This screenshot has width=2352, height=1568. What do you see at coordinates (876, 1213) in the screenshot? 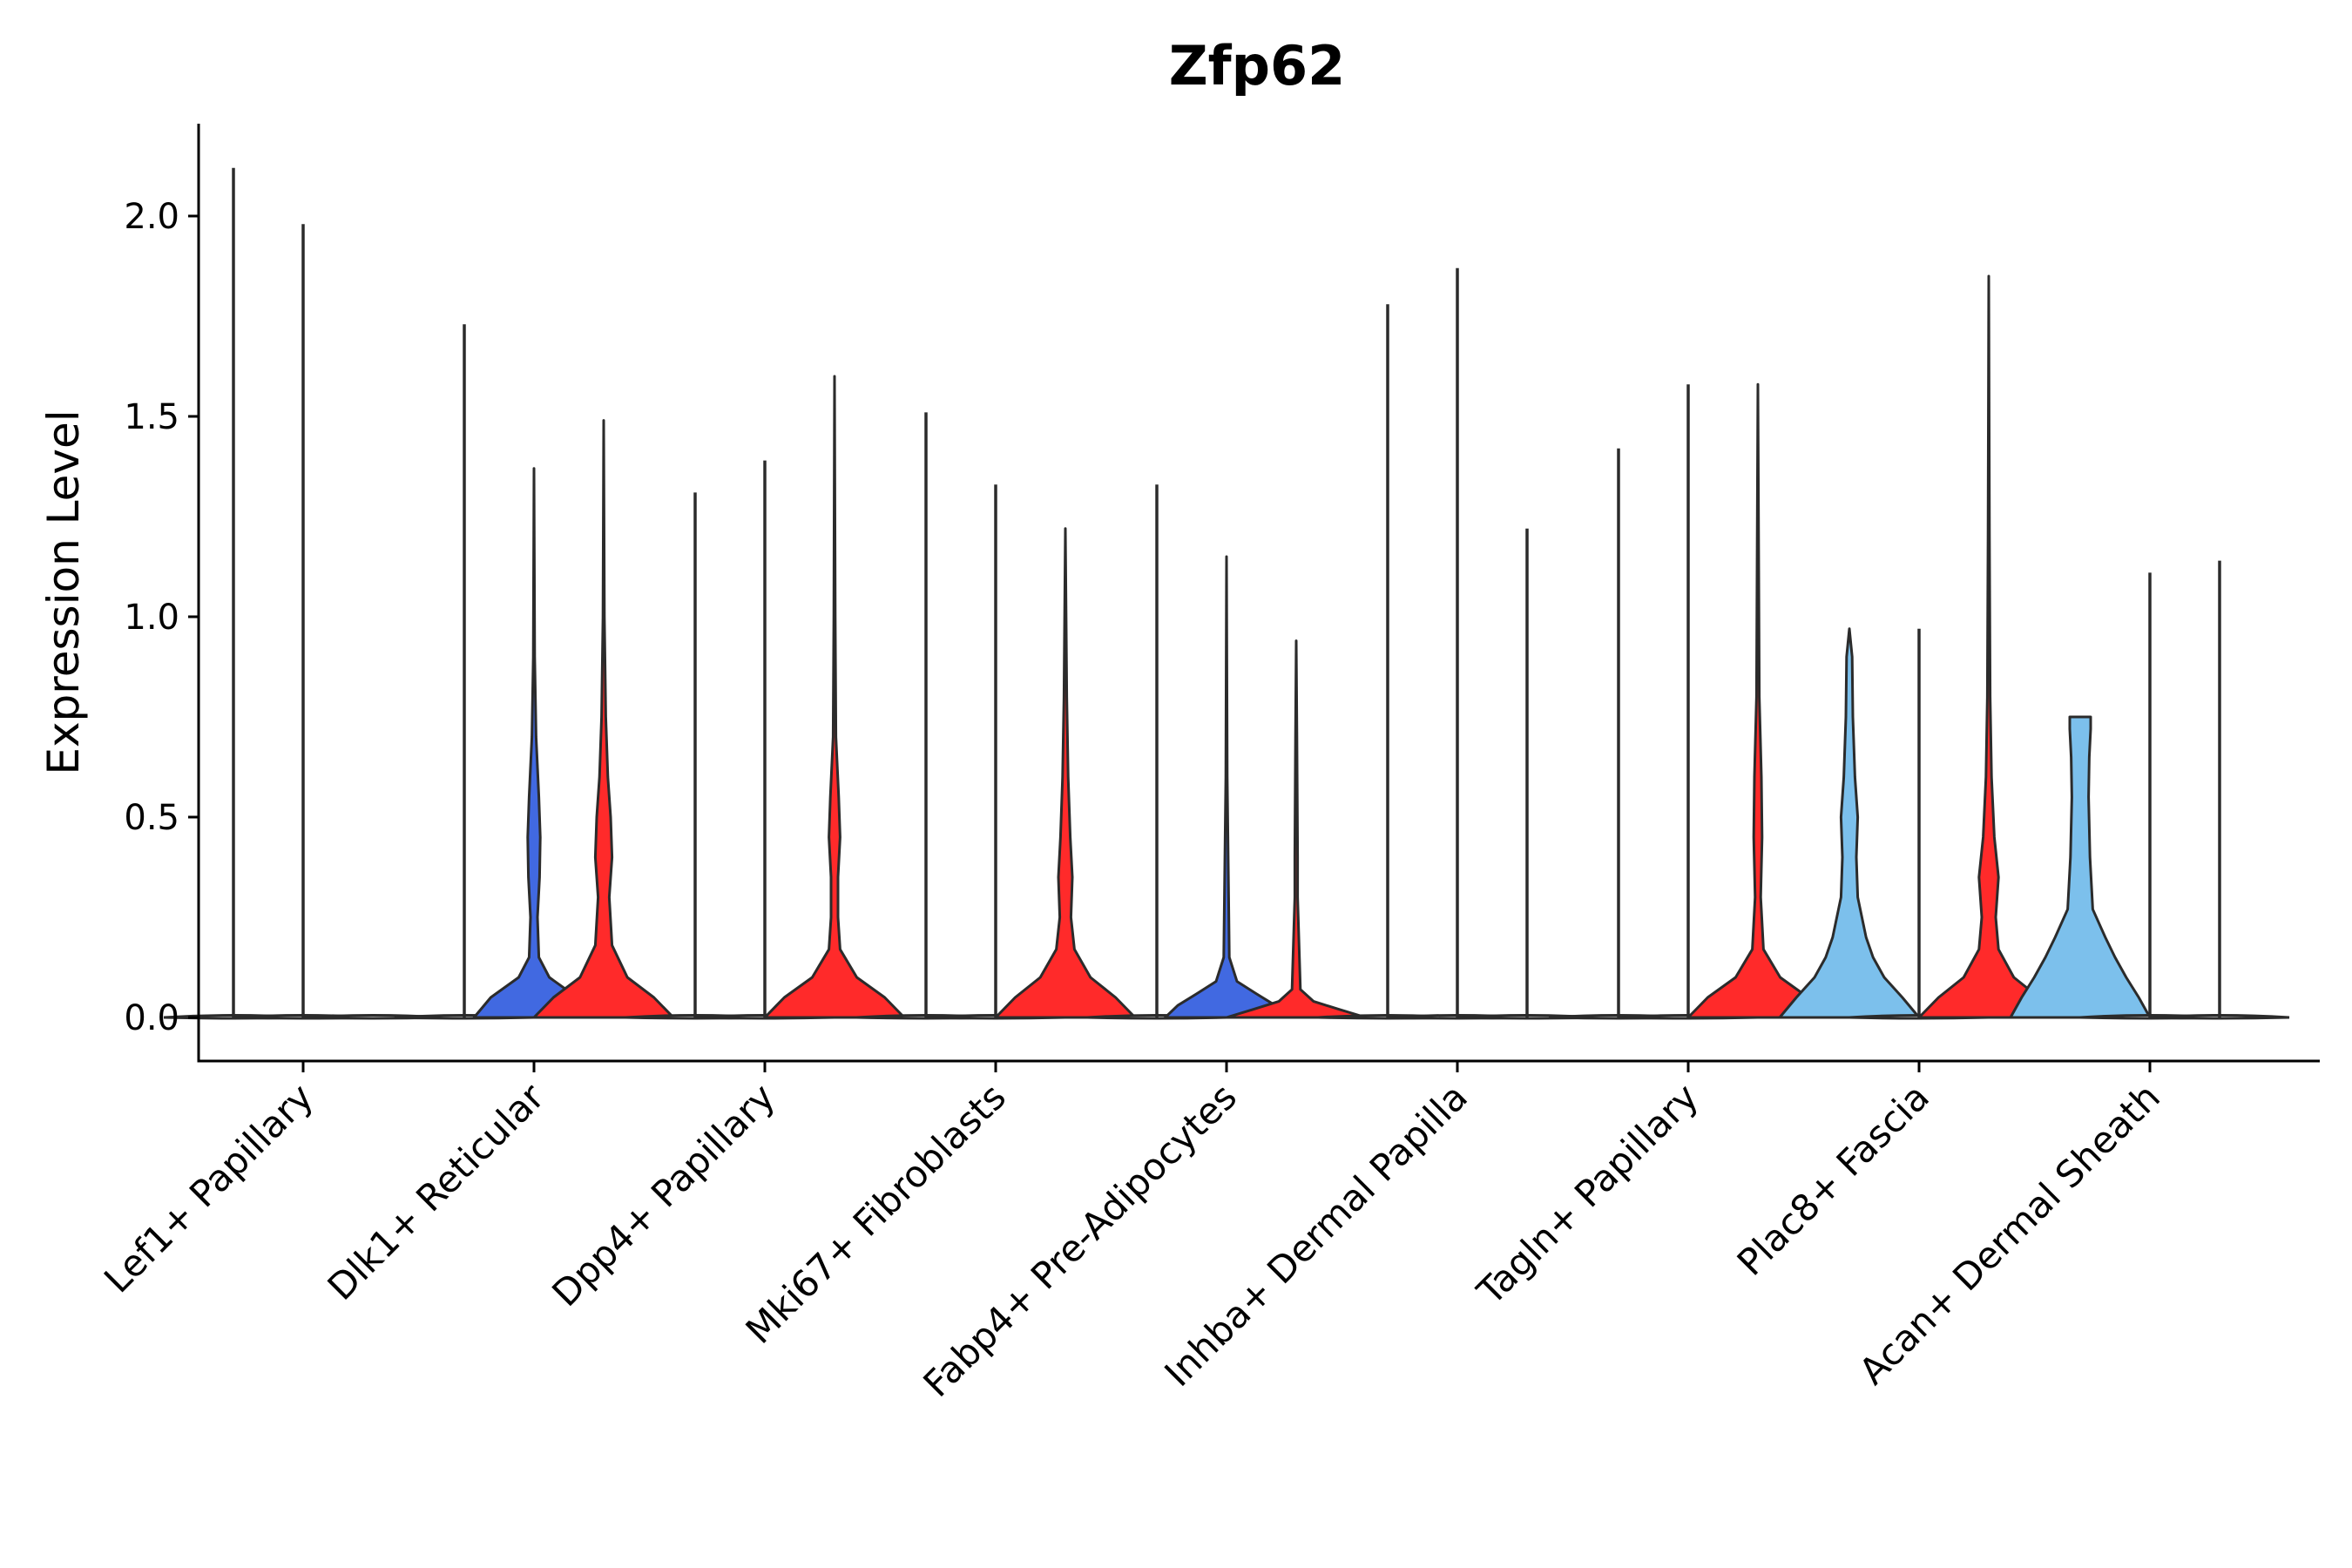
I see `x-tick-label: Mki67+ Fibroblasts` at bounding box center [876, 1213].